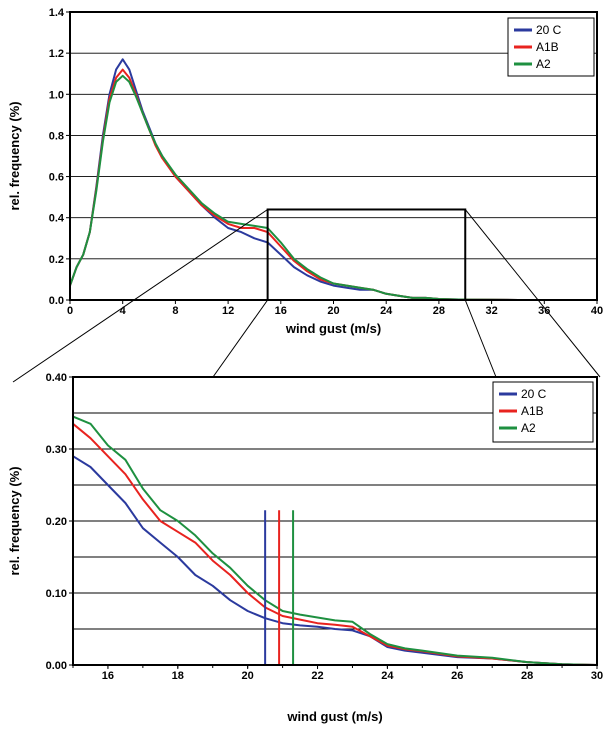  What do you see at coordinates (56, 95) in the screenshot?
I see `y-tick-label: 1.0` at bounding box center [56, 95].